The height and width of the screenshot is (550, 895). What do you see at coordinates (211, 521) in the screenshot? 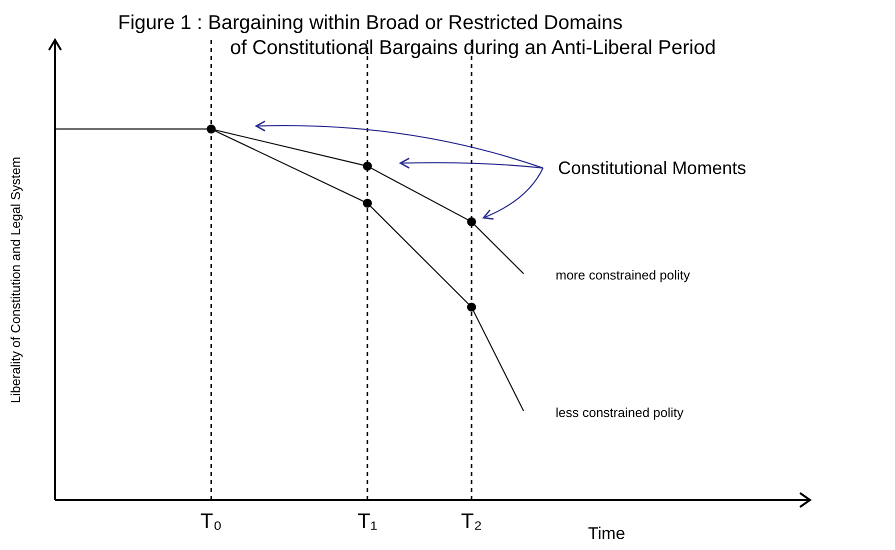
I see `x-tick-label: T₀` at bounding box center [211, 521].